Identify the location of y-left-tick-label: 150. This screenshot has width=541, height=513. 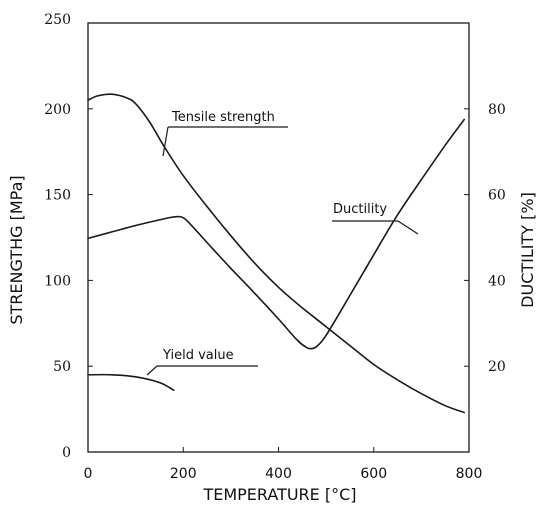
(57, 196).